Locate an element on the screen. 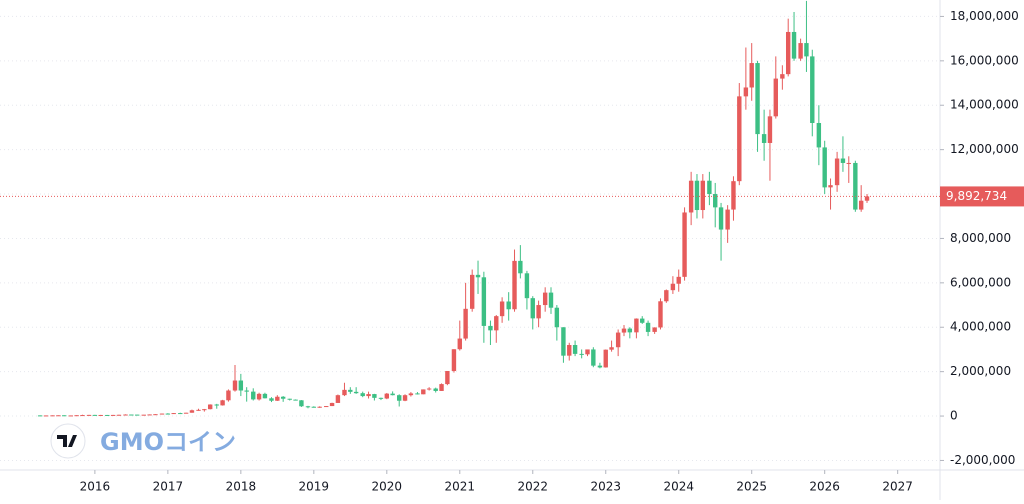 The width and height of the screenshot is (1024, 504). y-tick-label: 16,000,000 is located at coordinates (984, 60).